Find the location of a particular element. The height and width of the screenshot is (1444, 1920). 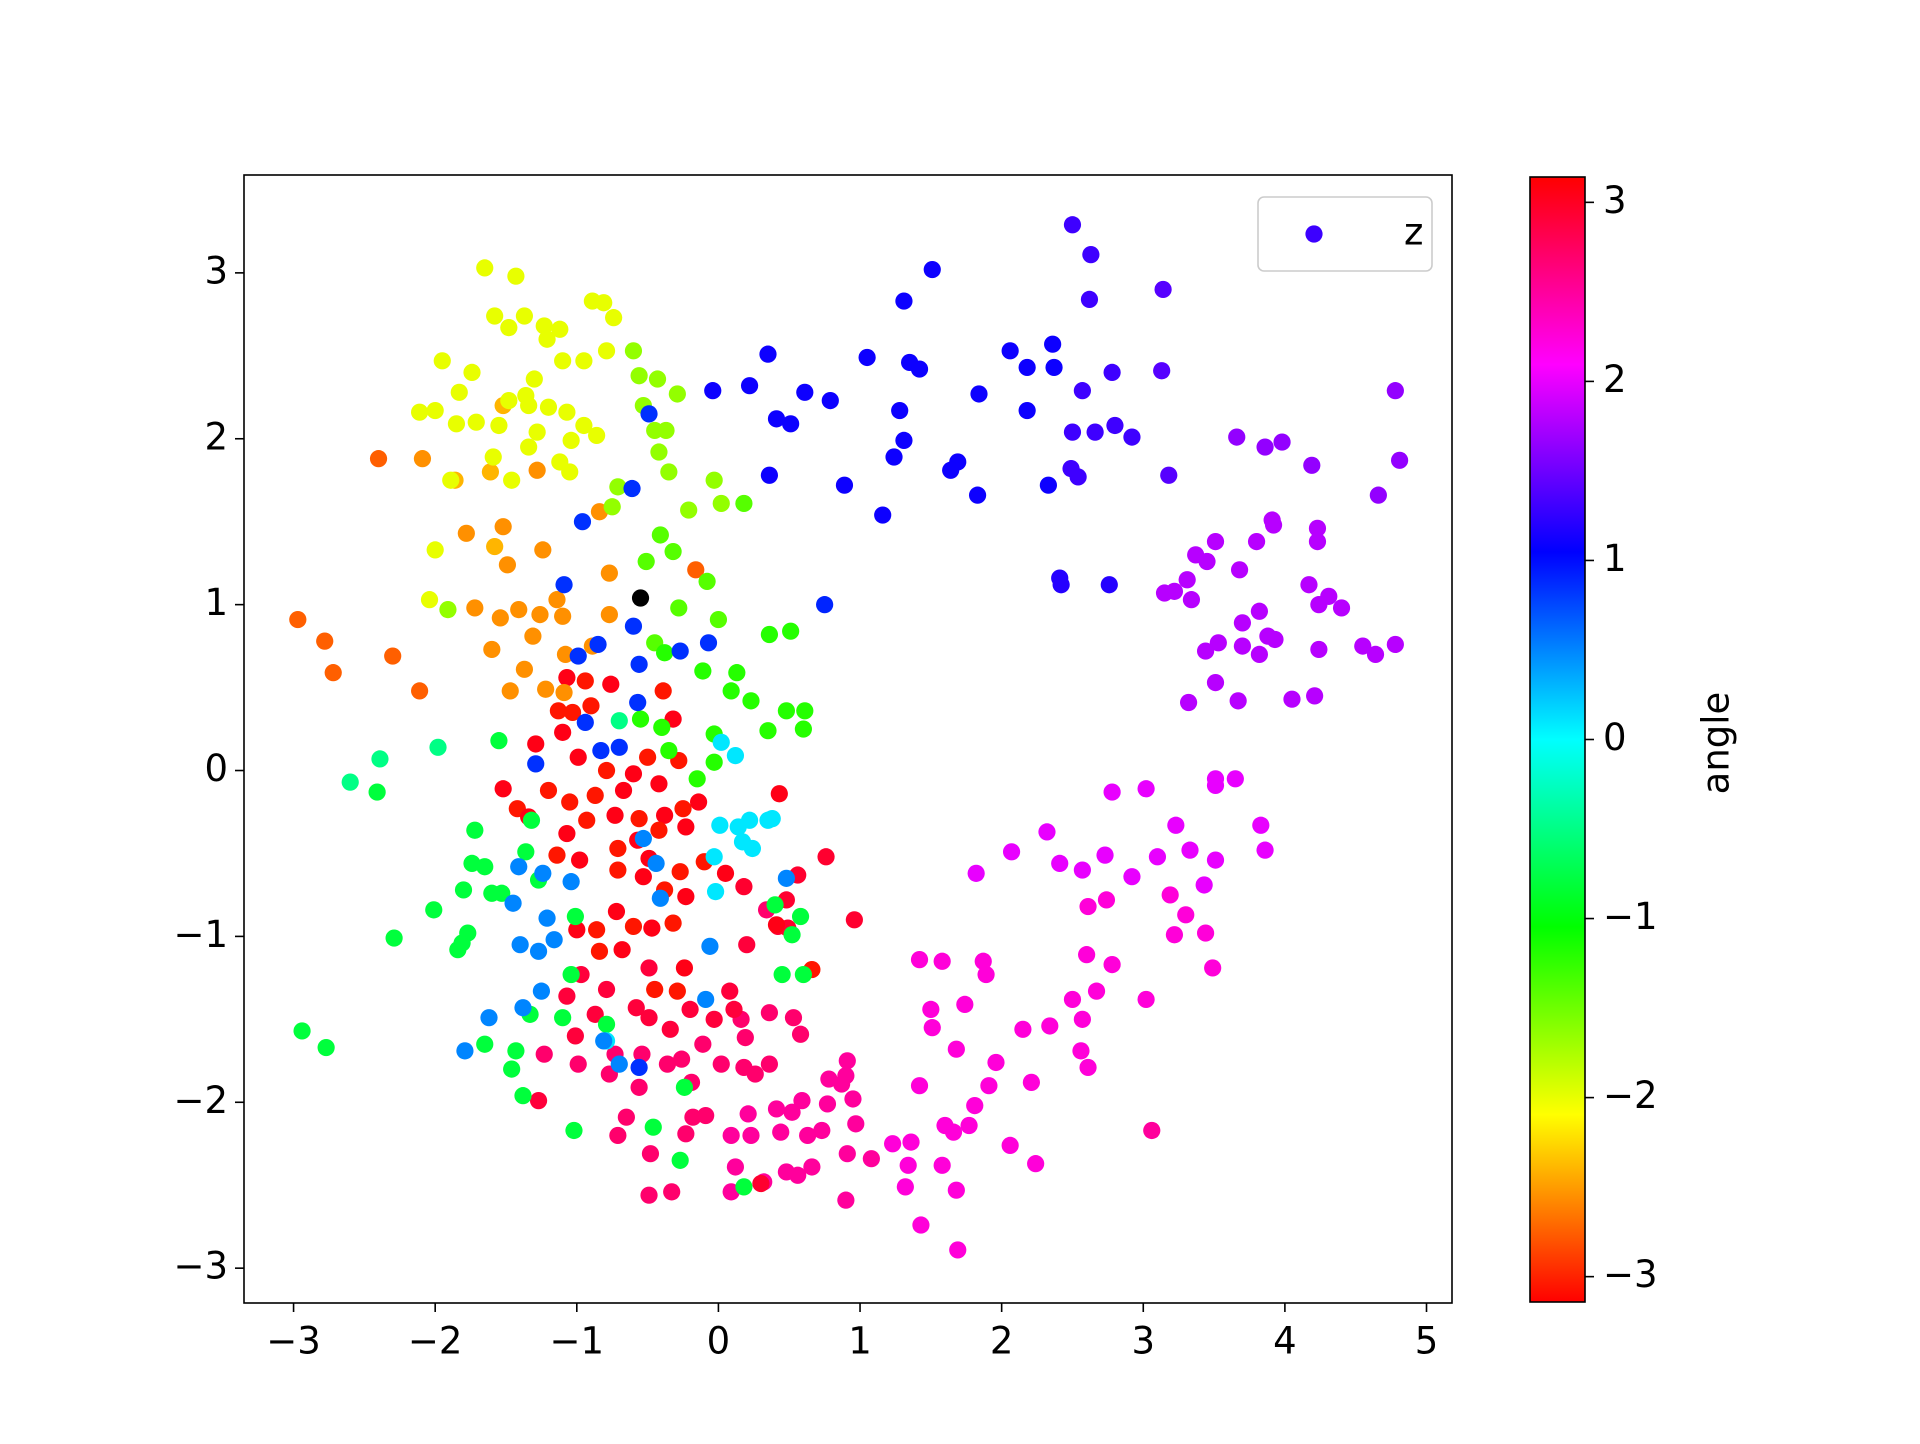

x-tick-label: −1 is located at coordinates (577, 1341).